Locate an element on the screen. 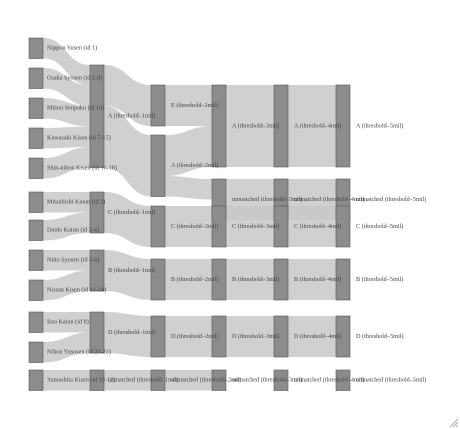 The width and height of the screenshot is (460, 429). sankey-node-label: Mitsui Senpaku (id 10) is located at coordinates (75, 108).